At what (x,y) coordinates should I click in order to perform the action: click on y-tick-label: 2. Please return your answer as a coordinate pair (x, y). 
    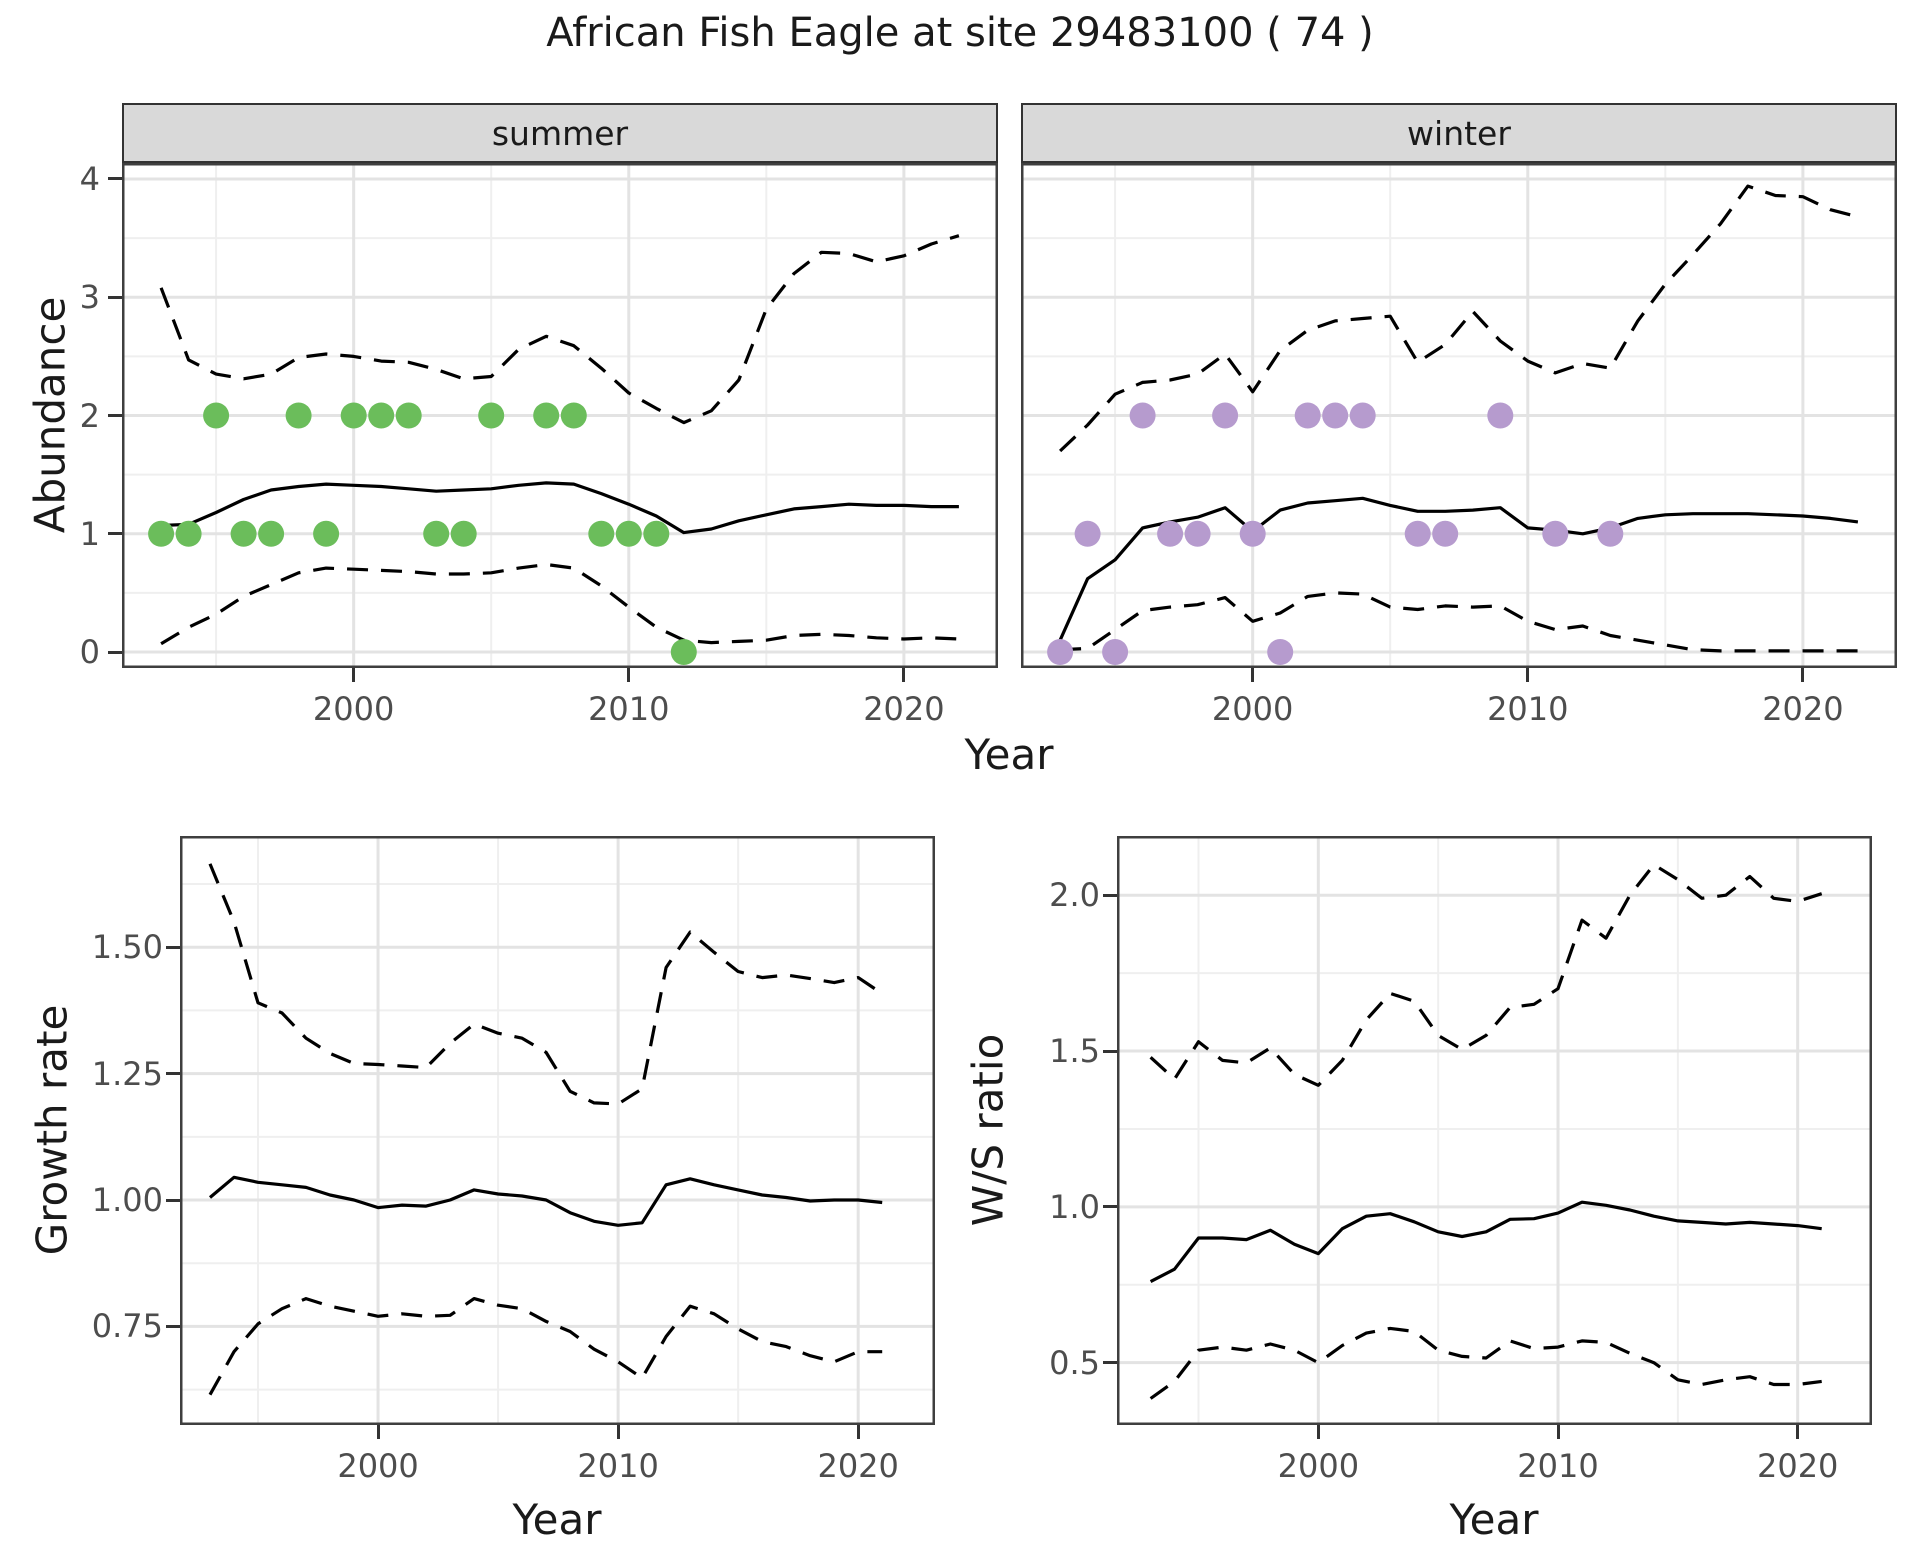
    Looking at the image, I should click on (89, 415).